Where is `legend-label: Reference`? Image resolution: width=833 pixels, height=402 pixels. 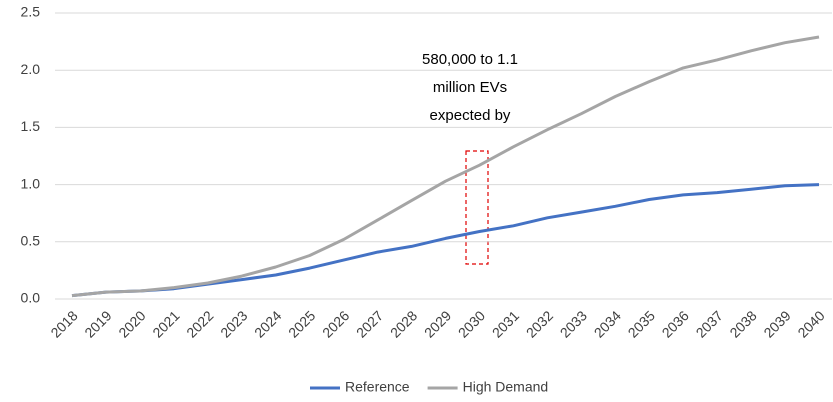 legend-label: Reference is located at coordinates (377, 387).